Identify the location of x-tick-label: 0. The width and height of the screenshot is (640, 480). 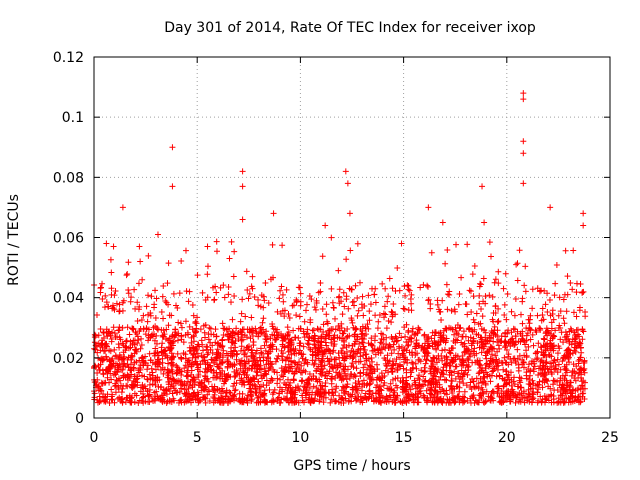
(94, 438).